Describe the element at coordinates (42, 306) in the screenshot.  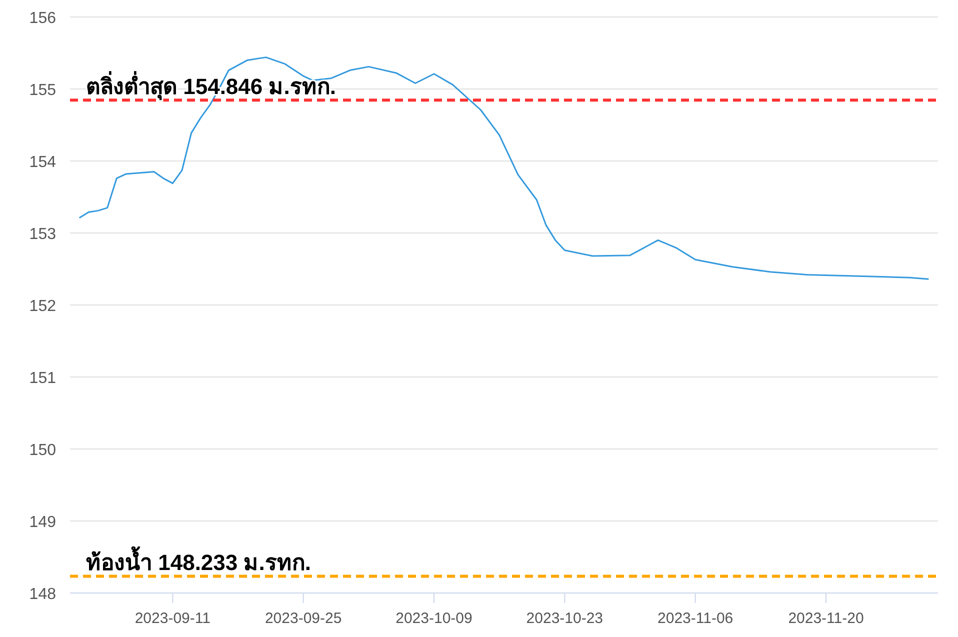
I see `y-tick-label: 152` at that location.